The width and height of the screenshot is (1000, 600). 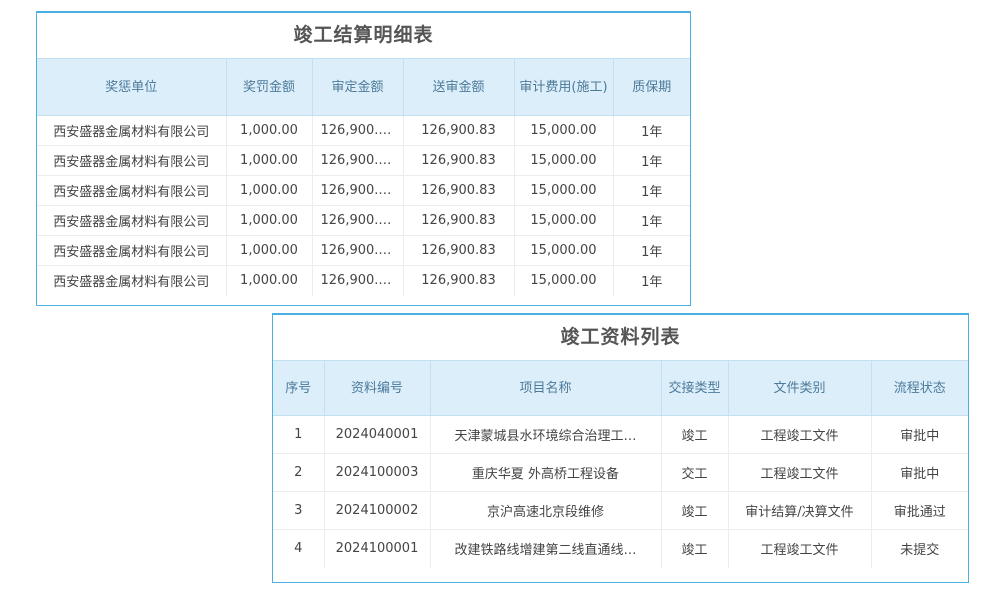 I want to click on column-header-file-type: 文件类别, so click(x=800, y=388).